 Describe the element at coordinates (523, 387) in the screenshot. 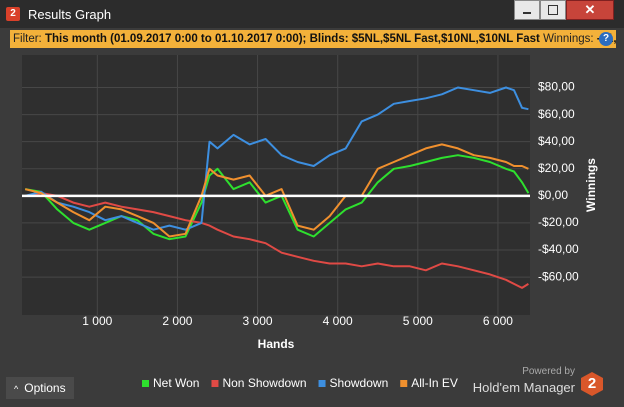

I see `brand-name: Hold'em Manager` at that location.